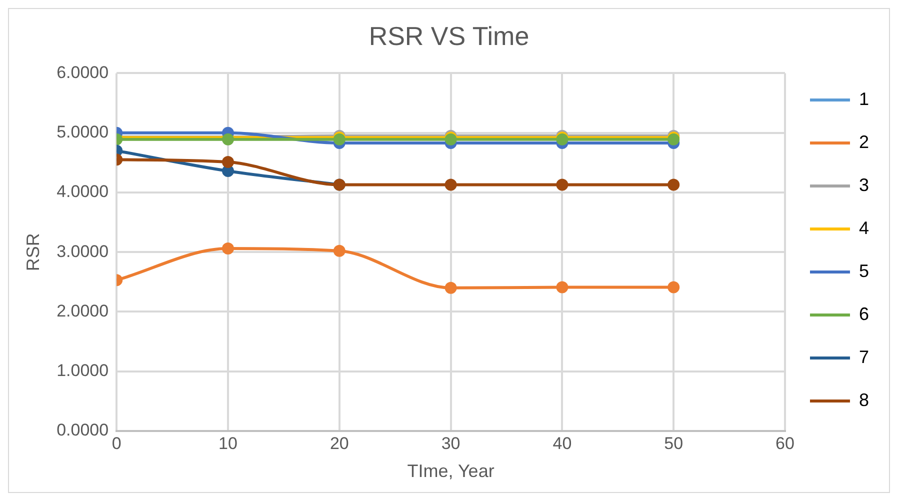 This screenshot has height=501, width=898. What do you see at coordinates (562, 443) in the screenshot?
I see `x-tick-label: 40` at bounding box center [562, 443].